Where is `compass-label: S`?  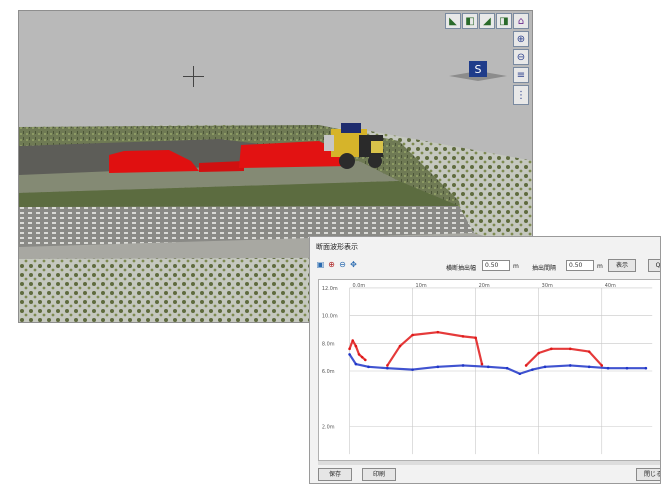 compass-label: S is located at coordinates (478, 69).